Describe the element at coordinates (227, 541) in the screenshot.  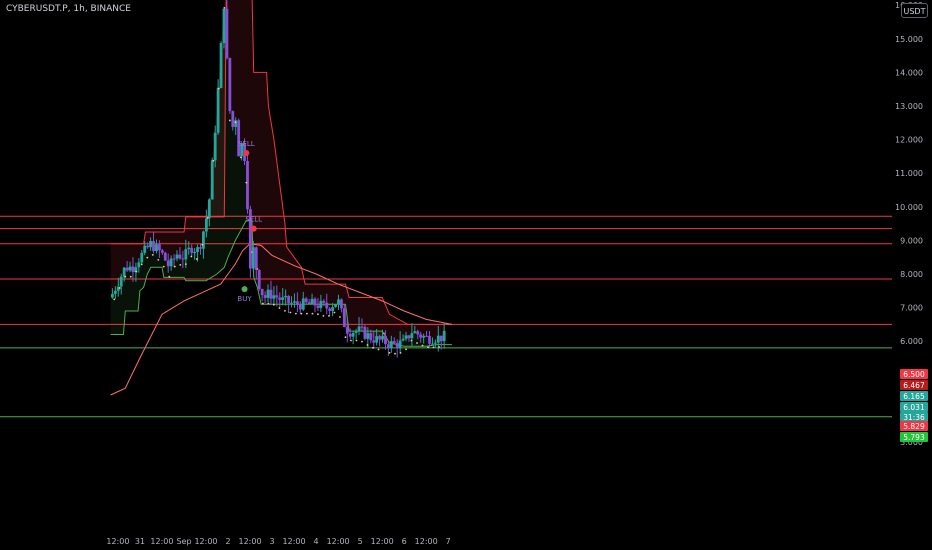
I see `x-tick-label: 2` at that location.